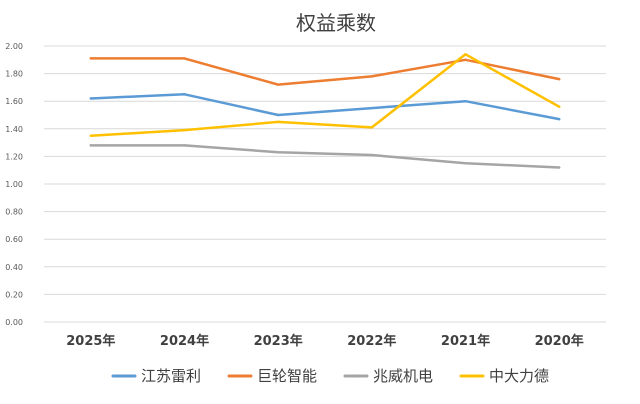 The width and height of the screenshot is (640, 404). I want to click on y-tick-label: 1.60, so click(14, 101).